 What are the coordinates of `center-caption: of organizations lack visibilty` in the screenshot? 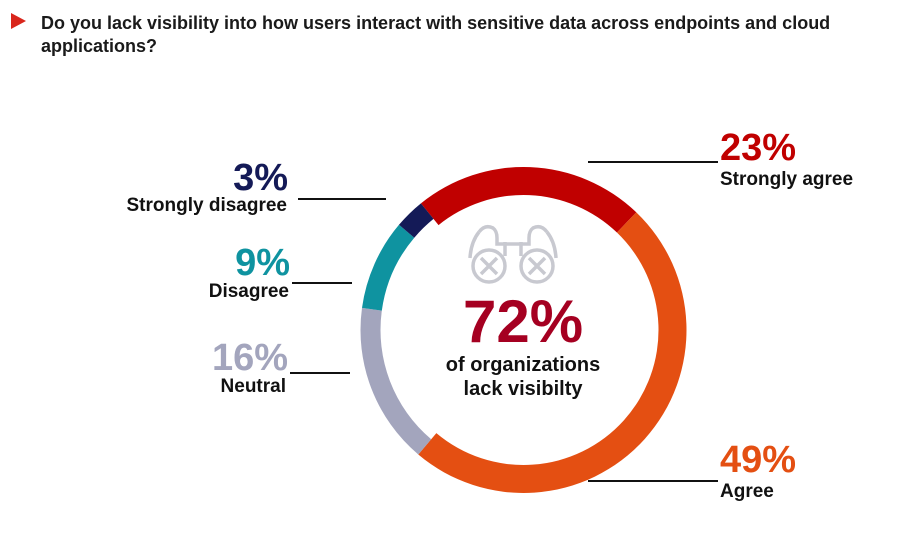 It's located at (523, 377).